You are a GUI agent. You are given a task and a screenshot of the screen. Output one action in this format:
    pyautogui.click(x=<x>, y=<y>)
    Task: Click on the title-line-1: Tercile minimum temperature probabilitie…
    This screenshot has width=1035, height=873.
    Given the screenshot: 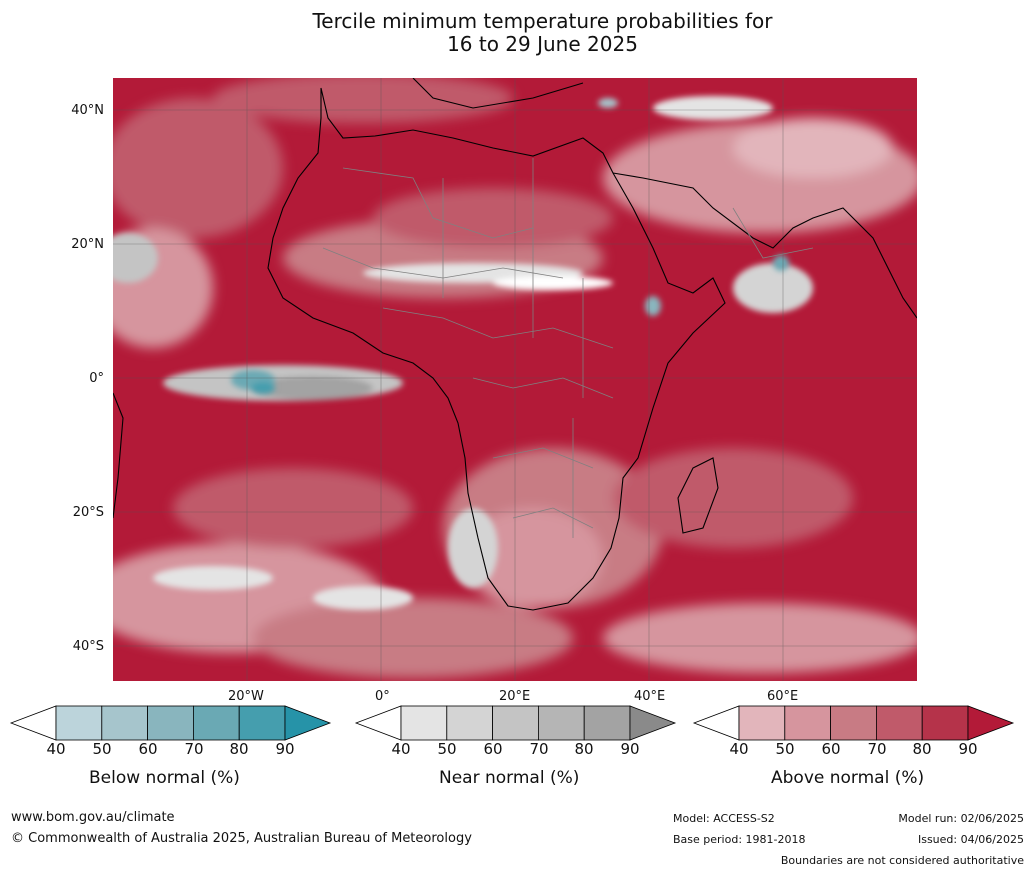 What is the action you would take?
    pyautogui.click(x=542, y=21)
    